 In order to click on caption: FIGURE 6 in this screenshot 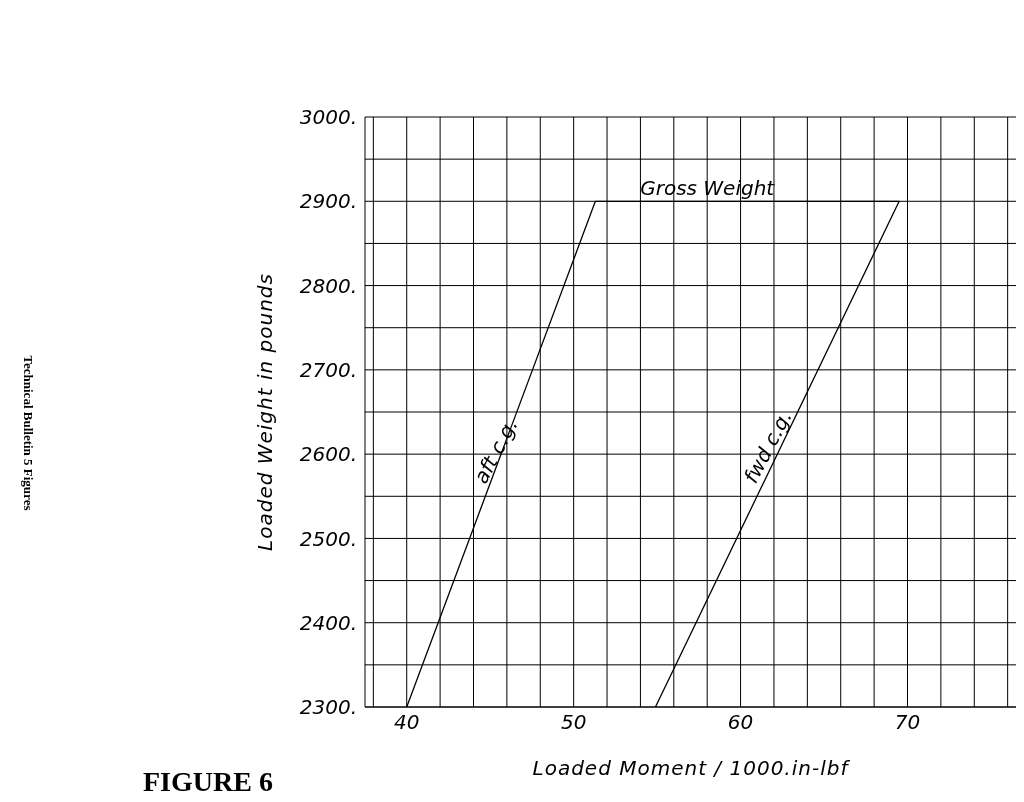, I will do `click(208, 782)`.